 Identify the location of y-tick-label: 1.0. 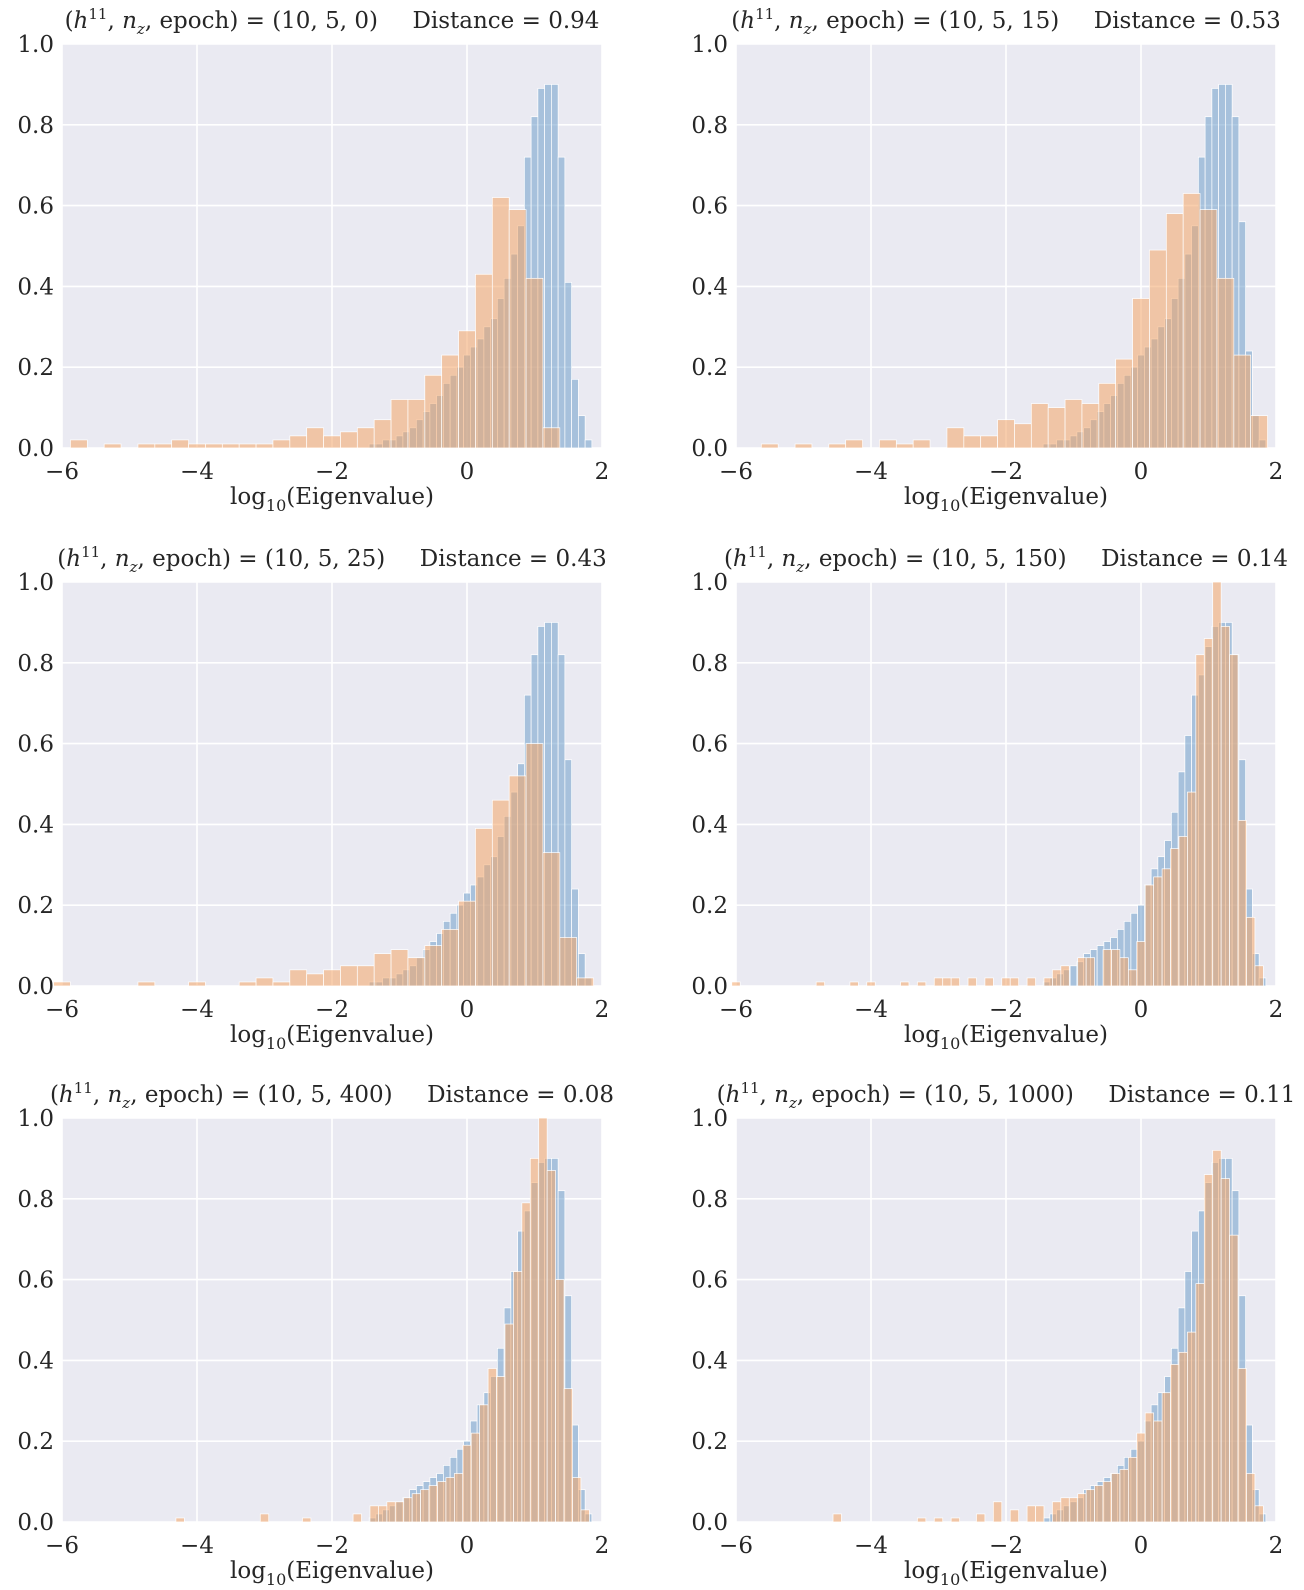
(709, 583).